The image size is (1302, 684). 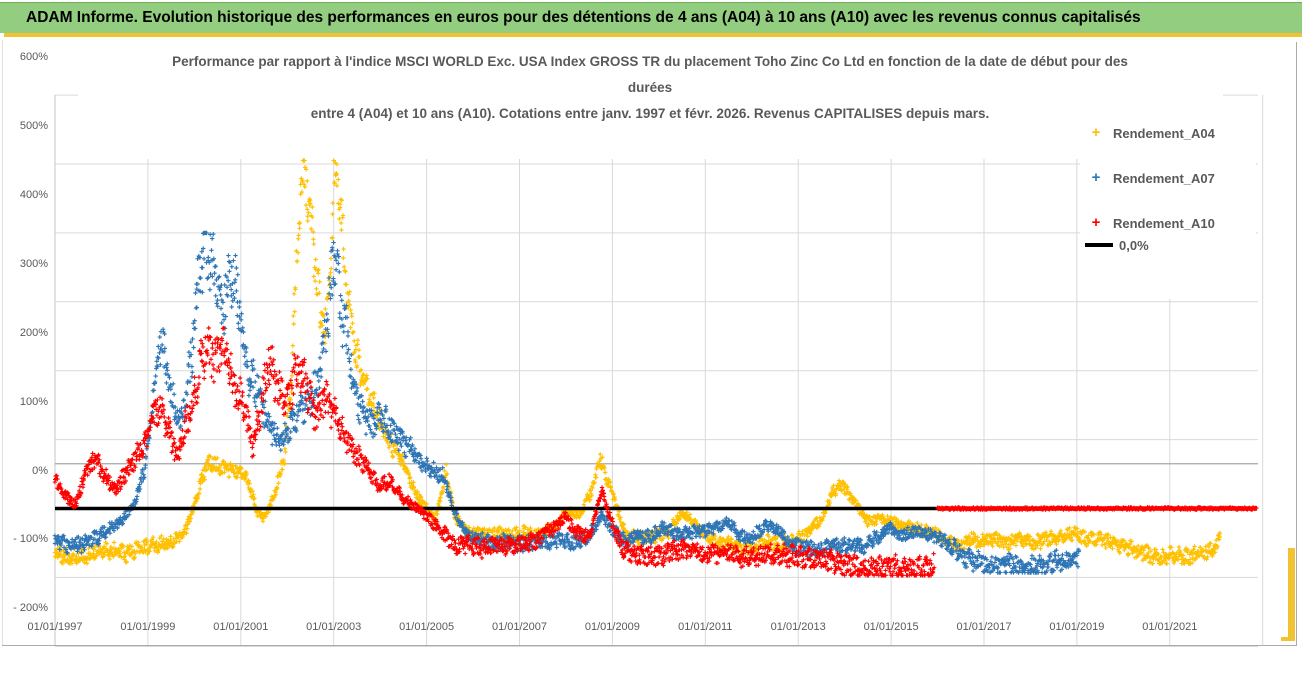 I want to click on legend-label: 0,0%, so click(x=1134, y=245).